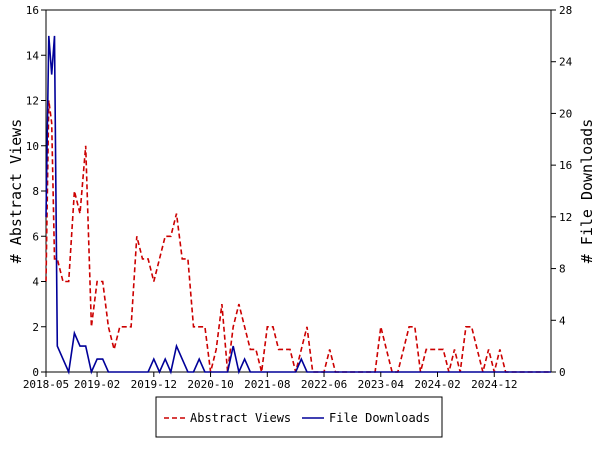  Describe the element at coordinates (154, 384) in the screenshot. I see `x-axis-tick-label: 2019-12` at that location.